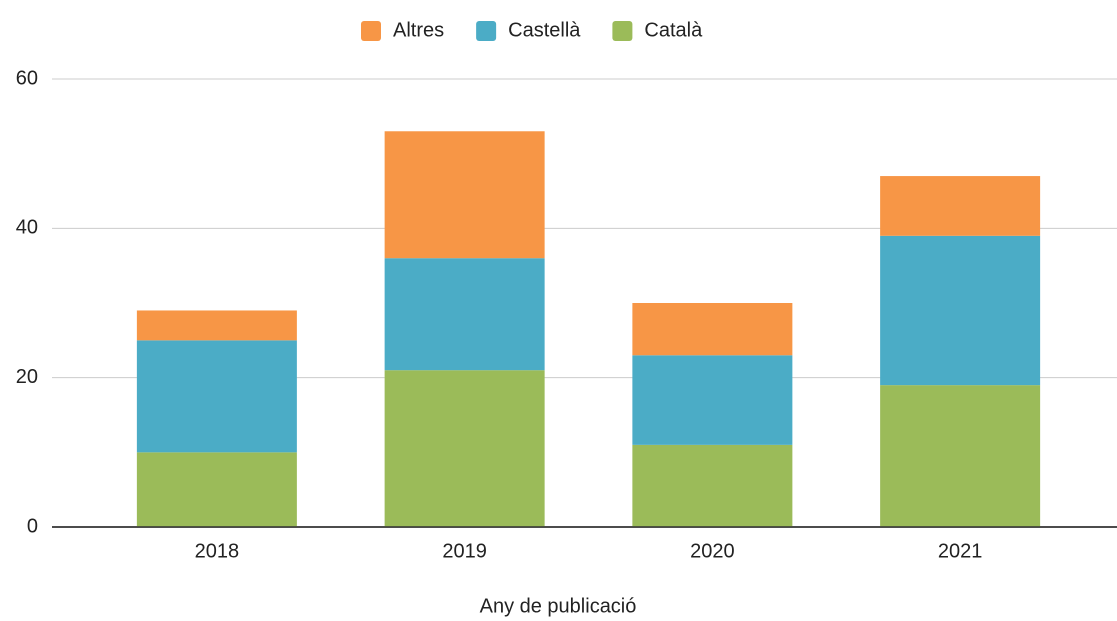 Image resolution: width=1117 pixels, height=621 pixels. I want to click on y-tick-label: 40, so click(27, 228).